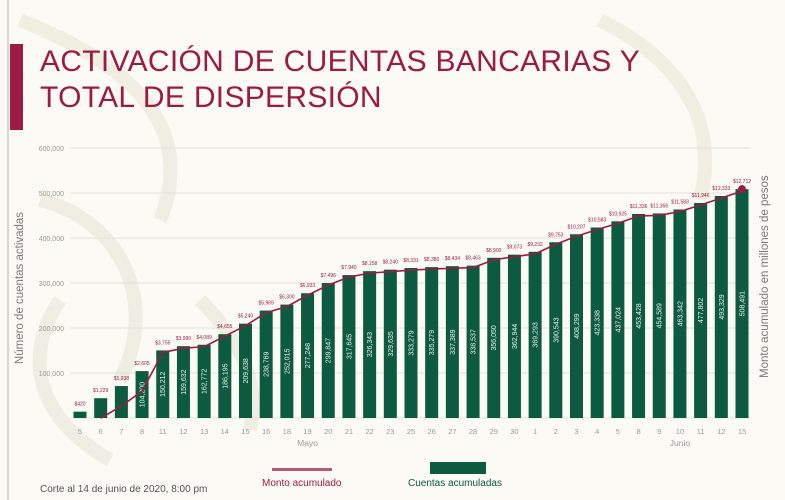 This screenshot has width=785, height=500. I want to click on x-tick-label: 21, so click(349, 431).